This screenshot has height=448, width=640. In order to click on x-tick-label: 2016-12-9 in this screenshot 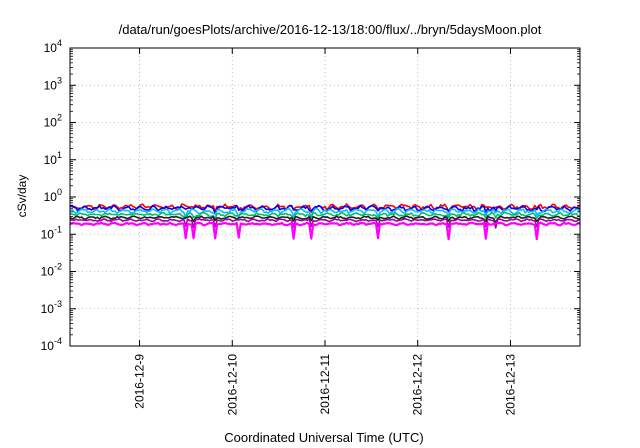, I will do `click(140, 381)`.